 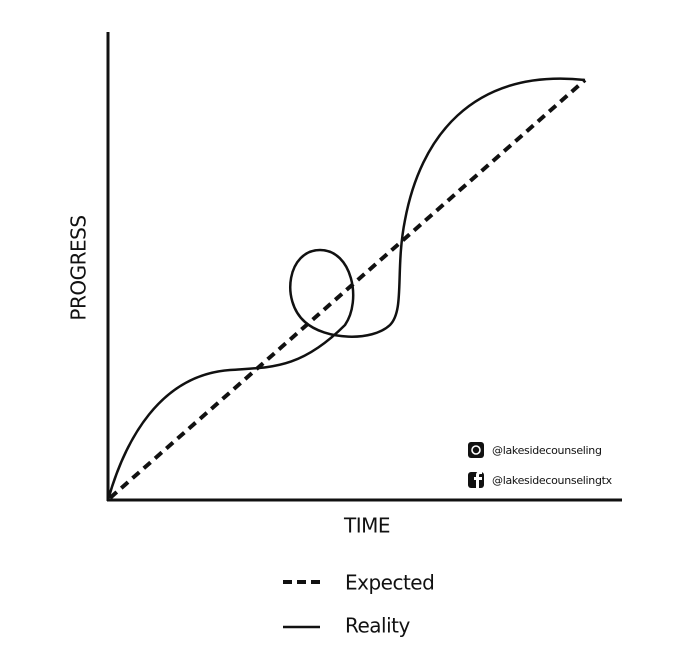 I want to click on instagram-icon, so click(x=476, y=450).